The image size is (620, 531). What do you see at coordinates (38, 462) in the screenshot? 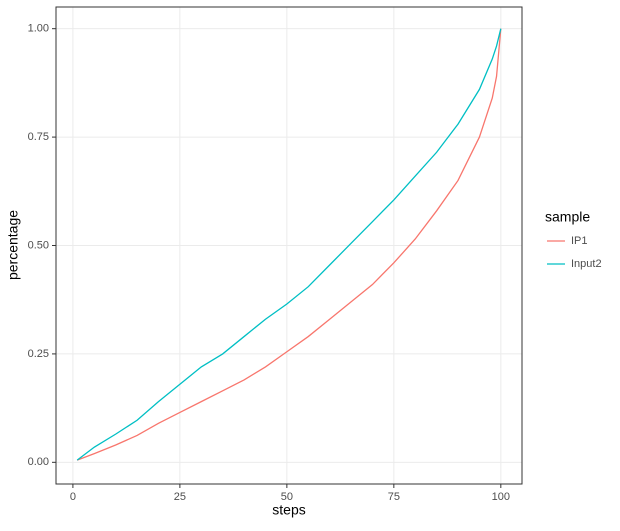
I see `y-tick-label: 0.00` at bounding box center [38, 462].